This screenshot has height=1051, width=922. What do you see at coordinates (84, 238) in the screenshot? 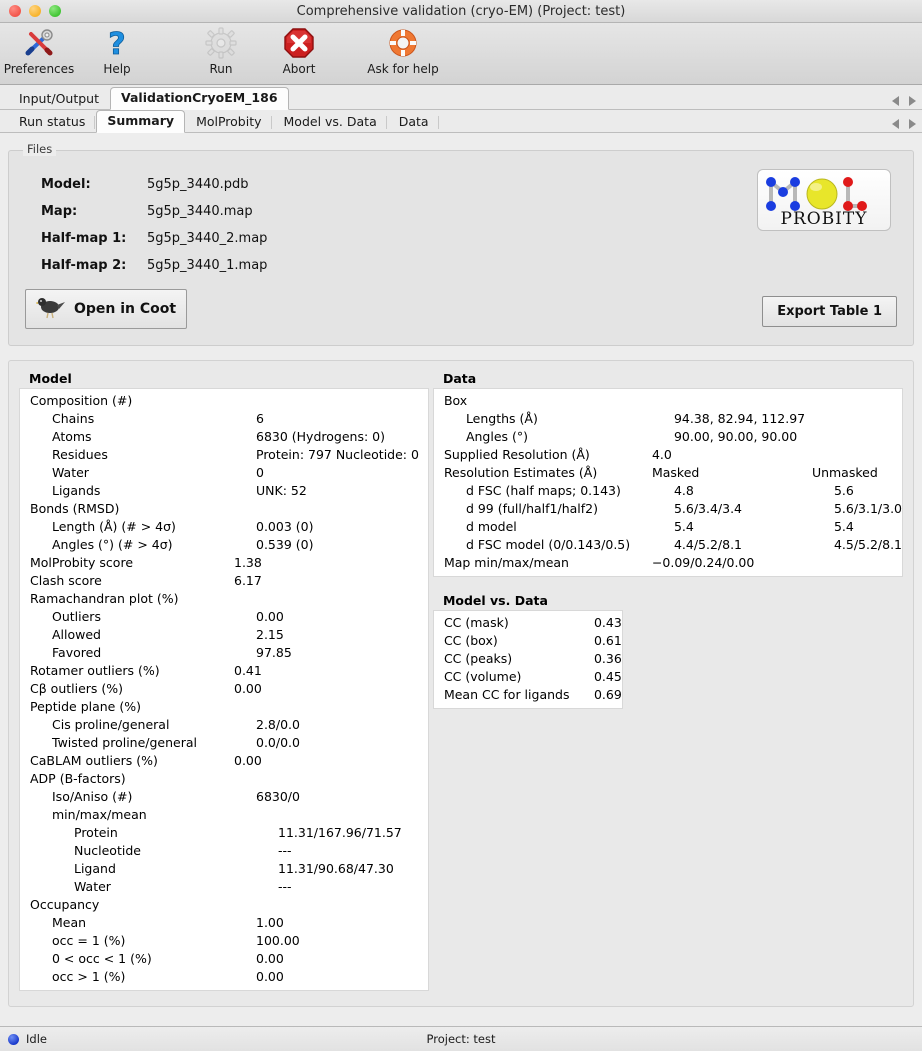
I see `half-map-1-label: Half-map 1:` at bounding box center [84, 238].